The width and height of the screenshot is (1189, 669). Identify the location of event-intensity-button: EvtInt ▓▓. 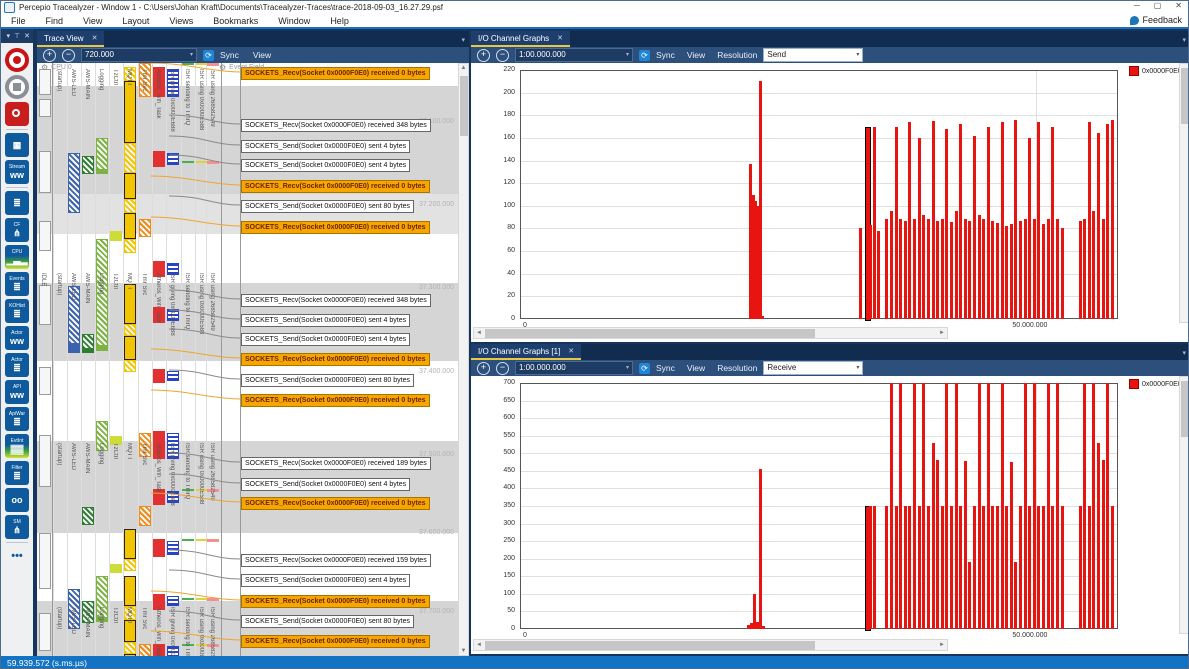
(17, 446).